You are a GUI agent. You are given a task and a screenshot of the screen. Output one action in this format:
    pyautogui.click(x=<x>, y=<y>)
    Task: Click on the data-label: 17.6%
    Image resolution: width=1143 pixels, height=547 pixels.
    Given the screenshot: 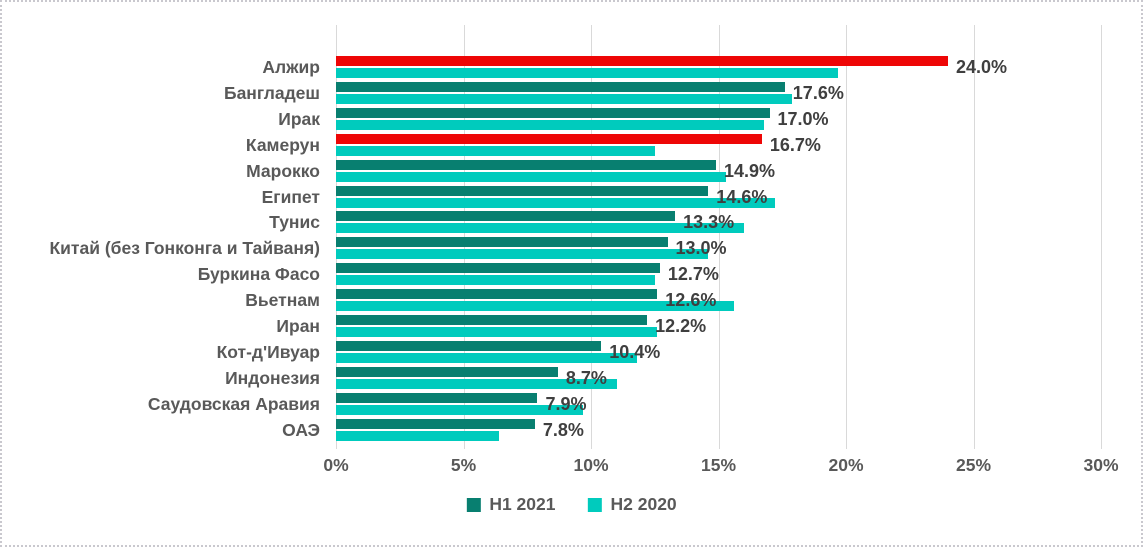 What is the action you would take?
    pyautogui.click(x=818, y=92)
    